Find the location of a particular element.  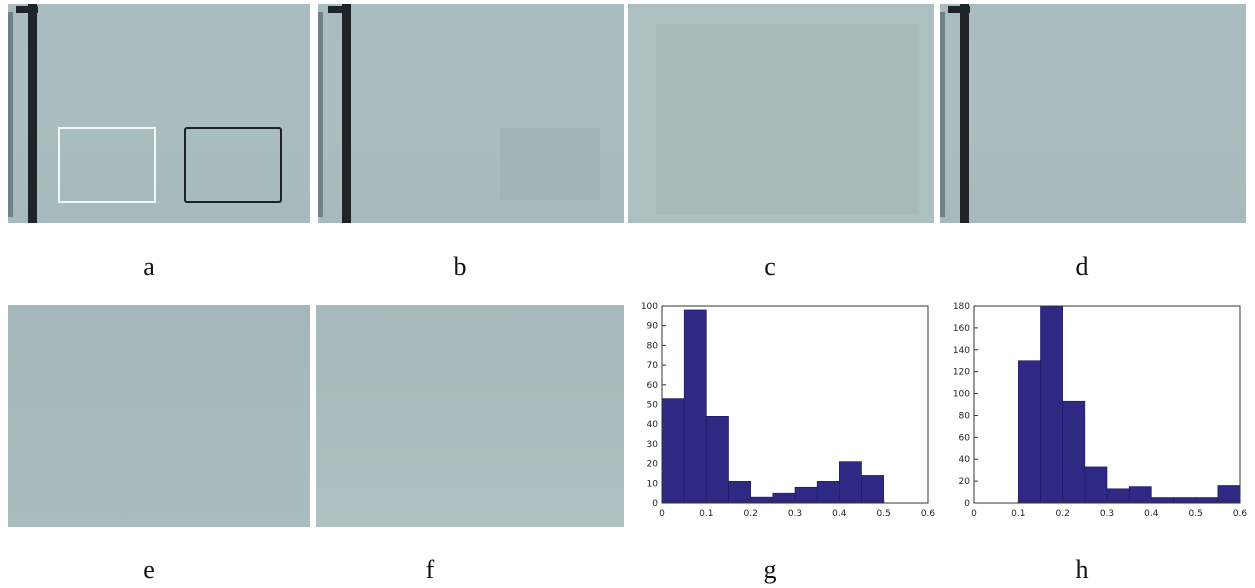

y-tick-label: 50 is located at coordinates (653, 406).